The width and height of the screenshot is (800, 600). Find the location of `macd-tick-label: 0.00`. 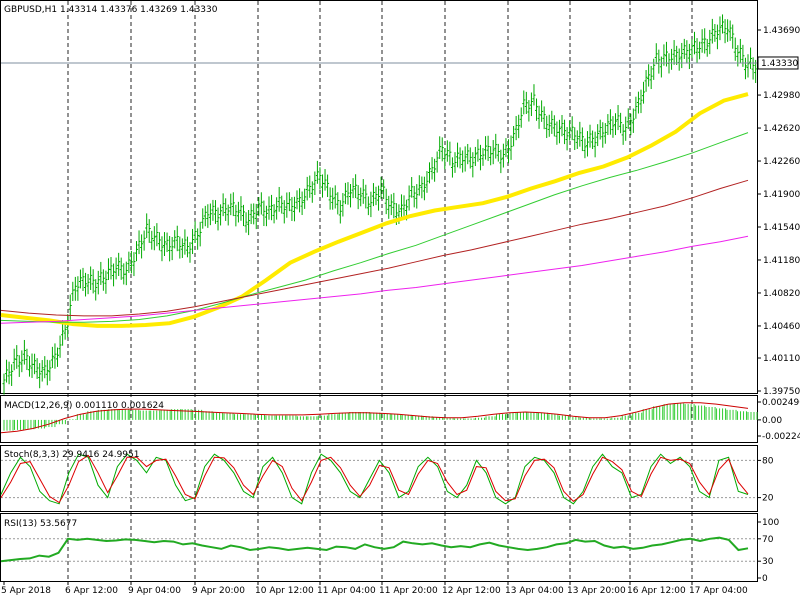

macd-tick-label: 0.00 is located at coordinates (772, 421).